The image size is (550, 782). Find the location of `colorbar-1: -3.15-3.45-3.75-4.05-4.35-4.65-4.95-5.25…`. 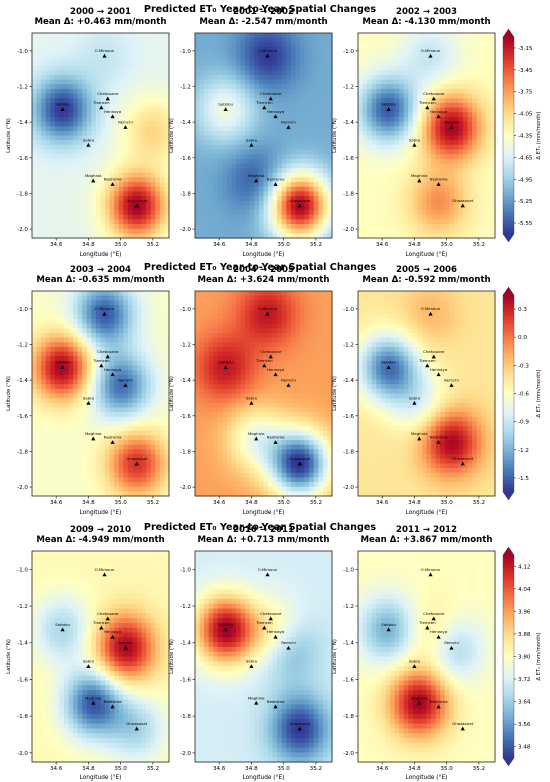

colorbar-1: -3.15-3.45-3.75-4.05-4.35-4.65-4.95-5.25… is located at coordinates (522, 135).